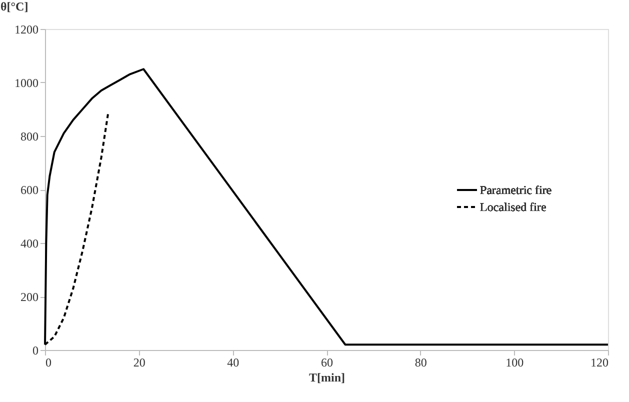  Describe the element at coordinates (29, 297) in the screenshot. I see `y-tick-label: 200` at that location.